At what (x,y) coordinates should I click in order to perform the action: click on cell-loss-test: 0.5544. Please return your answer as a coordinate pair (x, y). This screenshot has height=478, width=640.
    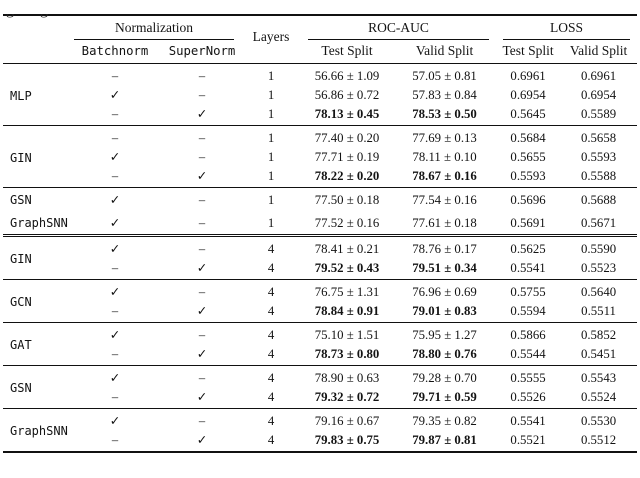
    Looking at the image, I should click on (528, 353).